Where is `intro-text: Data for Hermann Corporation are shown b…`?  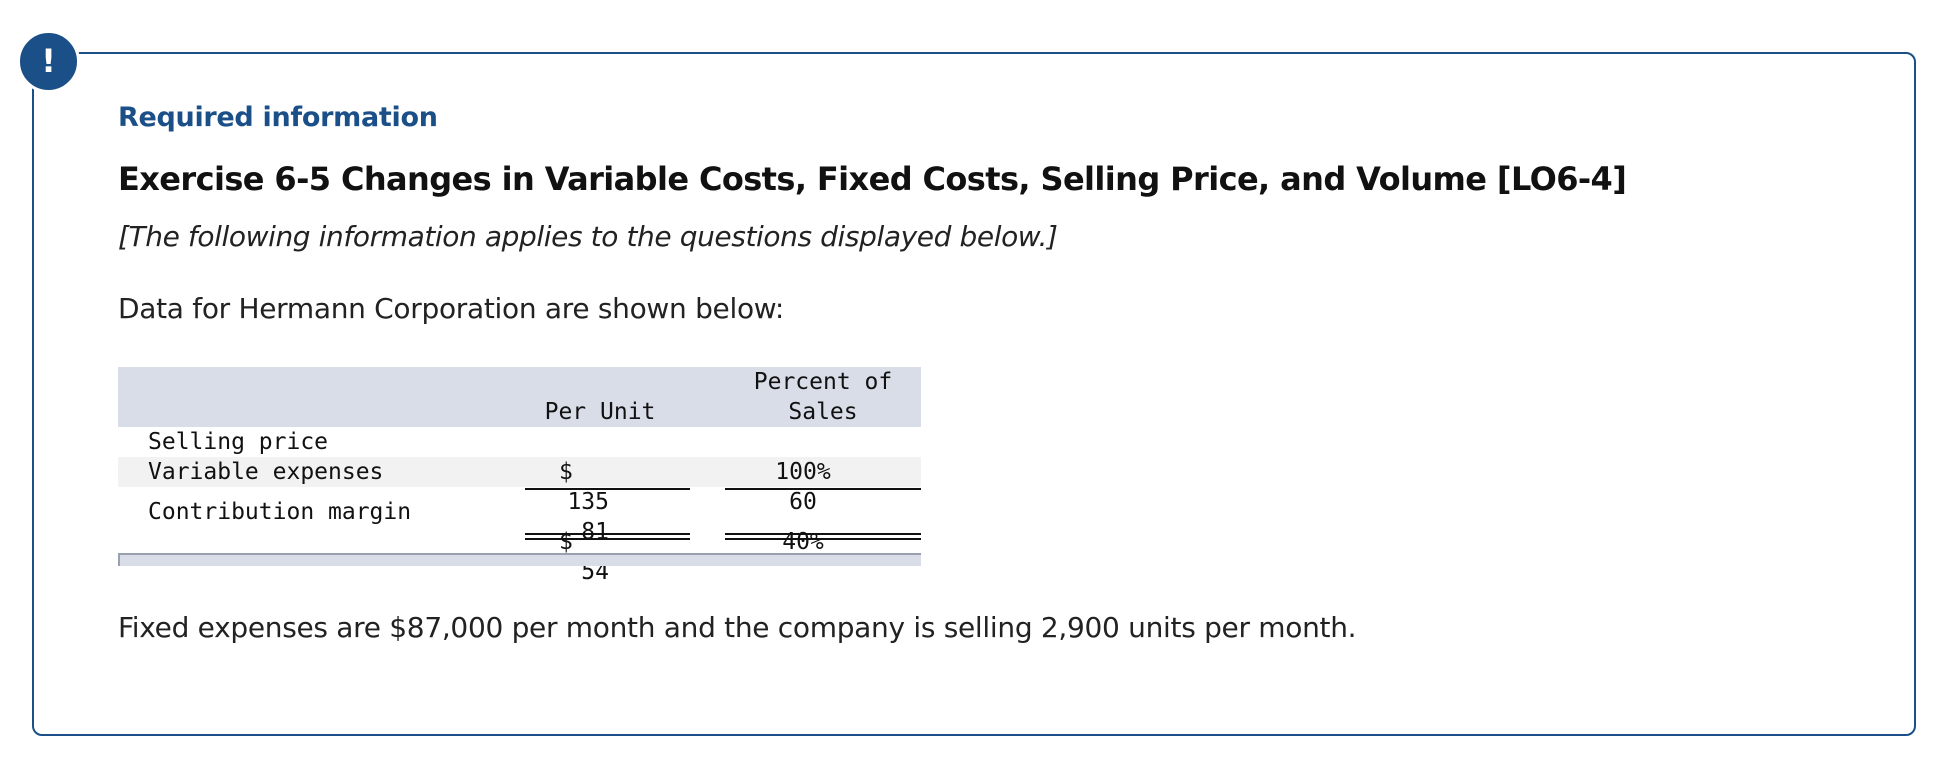 intro-text: Data for Hermann Corporation are shown b… is located at coordinates (451, 308).